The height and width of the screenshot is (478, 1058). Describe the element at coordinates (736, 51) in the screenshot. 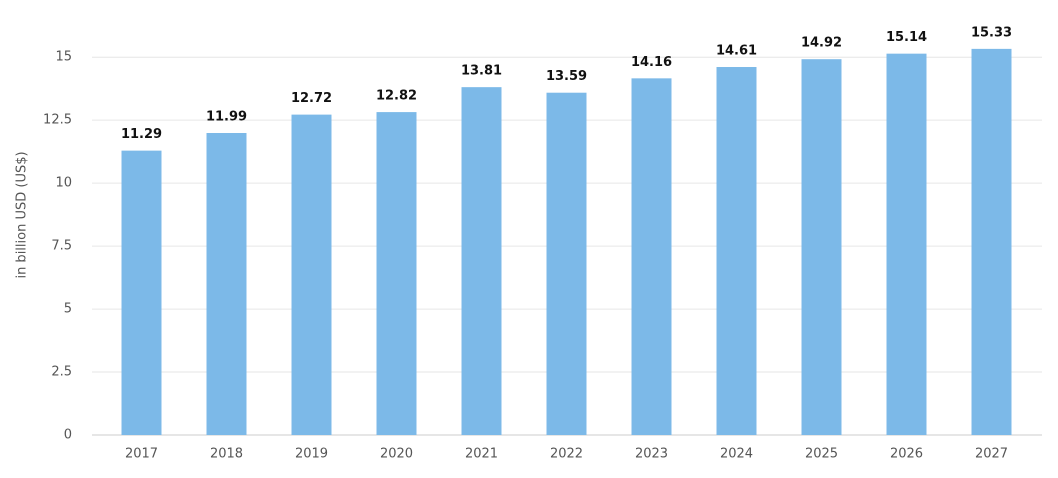

I see `value-label: 14.61` at that location.